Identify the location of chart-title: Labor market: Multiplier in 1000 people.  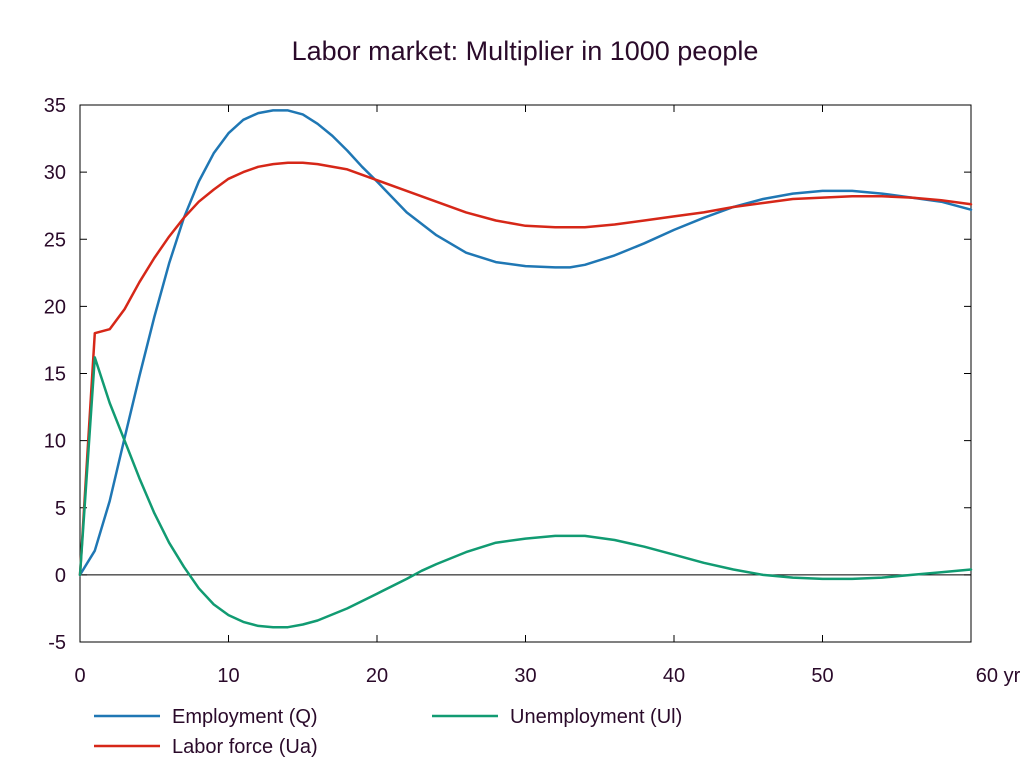
(525, 51).